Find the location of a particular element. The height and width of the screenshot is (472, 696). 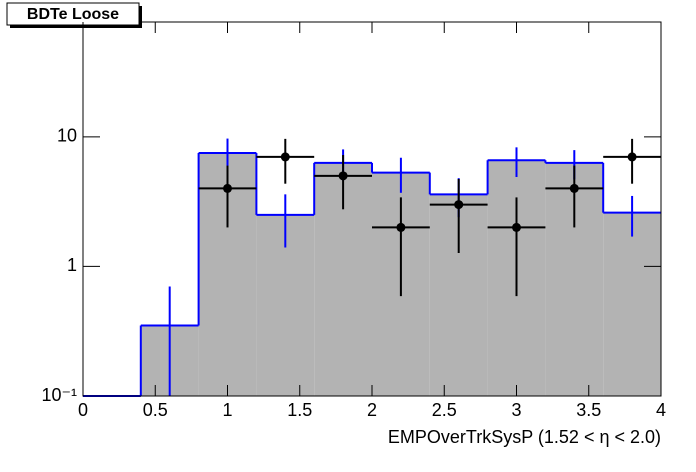

y-tick-label: 1 is located at coordinates (72, 265).